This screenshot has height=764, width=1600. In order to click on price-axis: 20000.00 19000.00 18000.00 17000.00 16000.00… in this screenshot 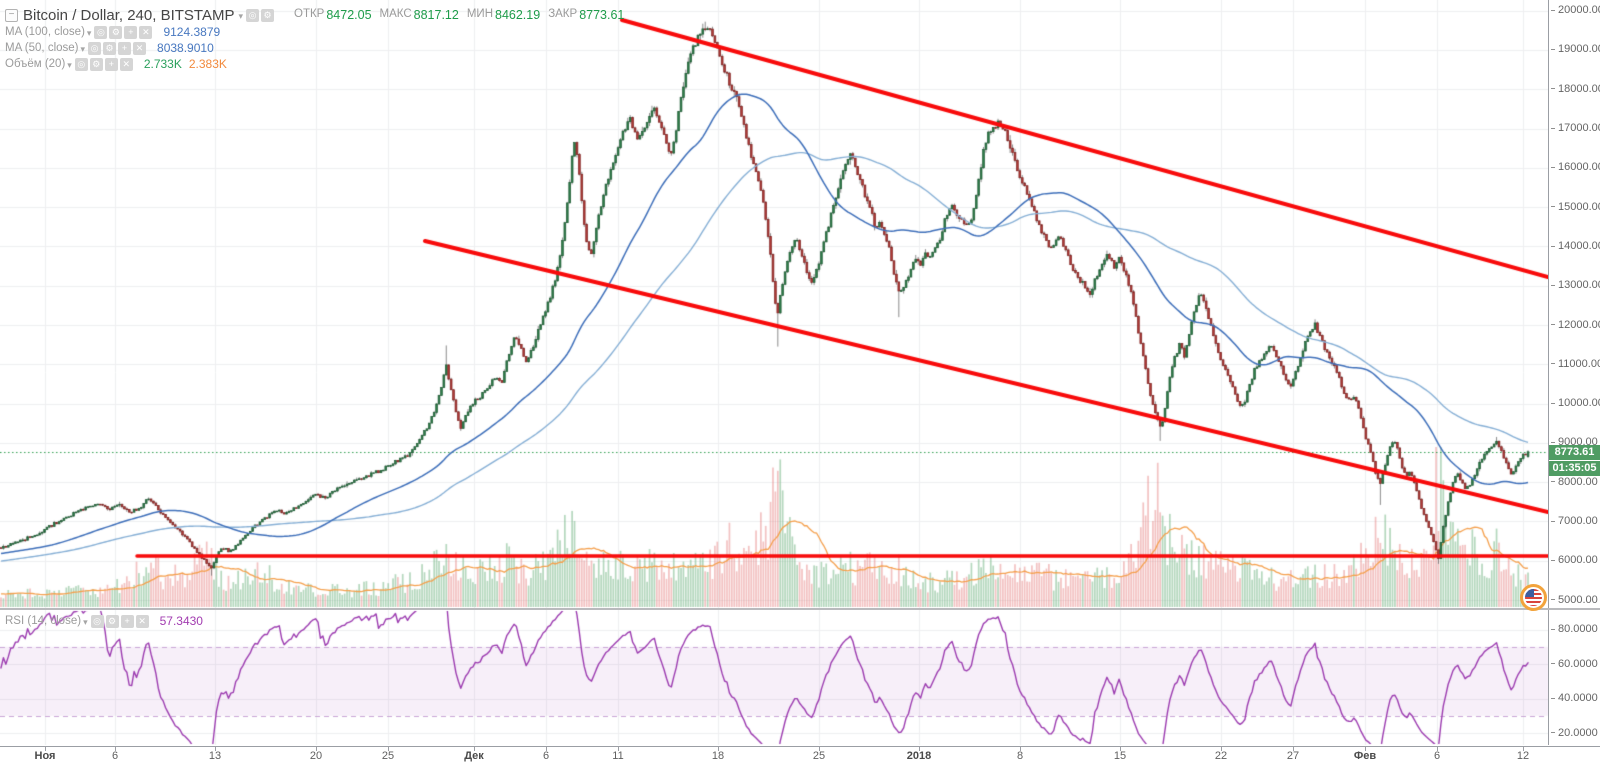, I will do `click(1574, 372)`.